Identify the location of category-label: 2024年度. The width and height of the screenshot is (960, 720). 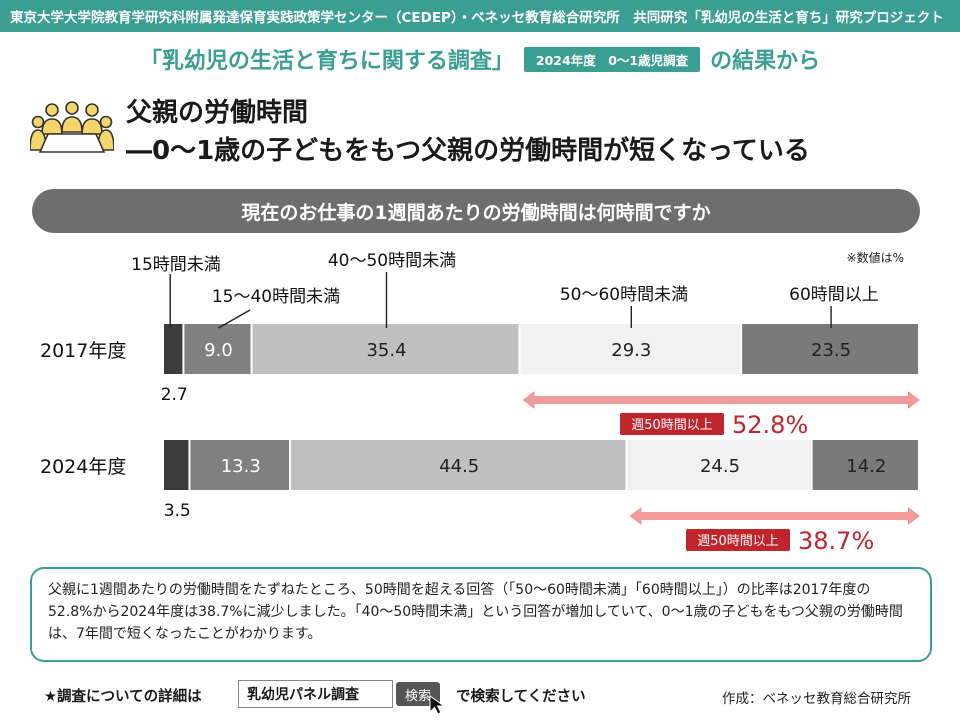
(83, 467).